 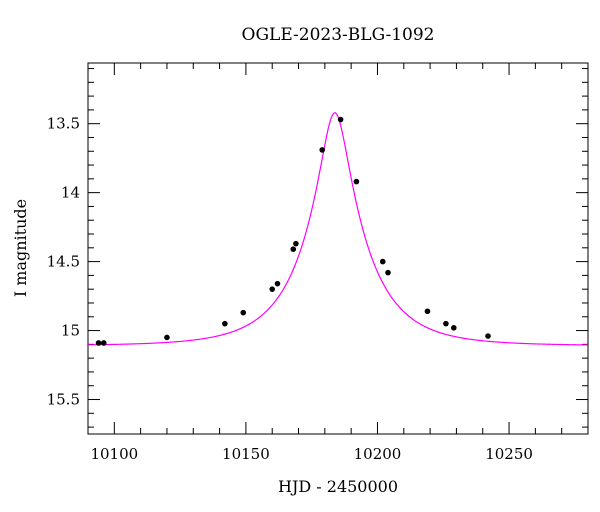 What do you see at coordinates (63, 124) in the screenshot?
I see `y-tick-label: 13.5` at bounding box center [63, 124].